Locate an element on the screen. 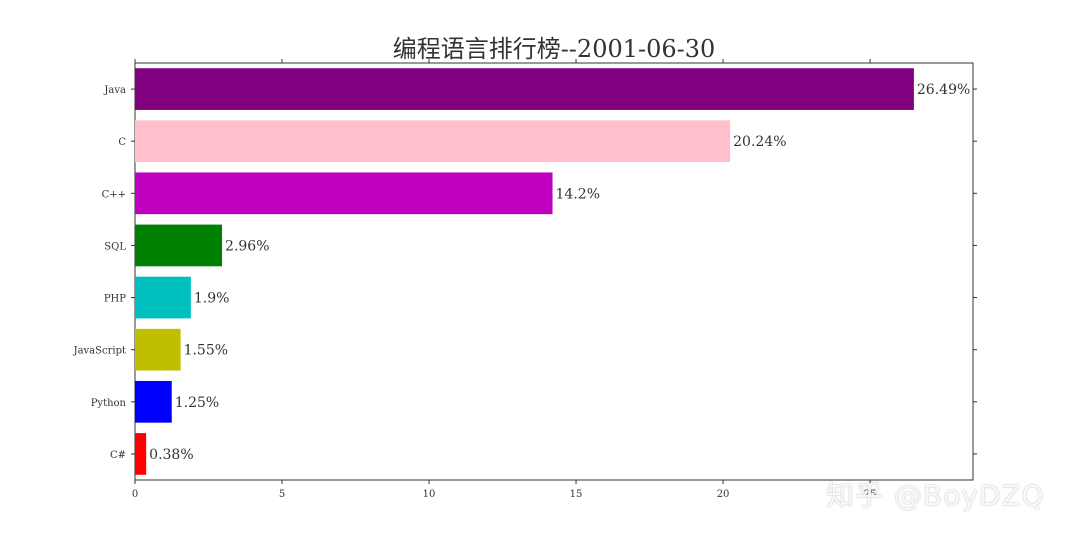 This screenshot has width=1080, height=540. y-tick-label: Java is located at coordinates (114, 90).